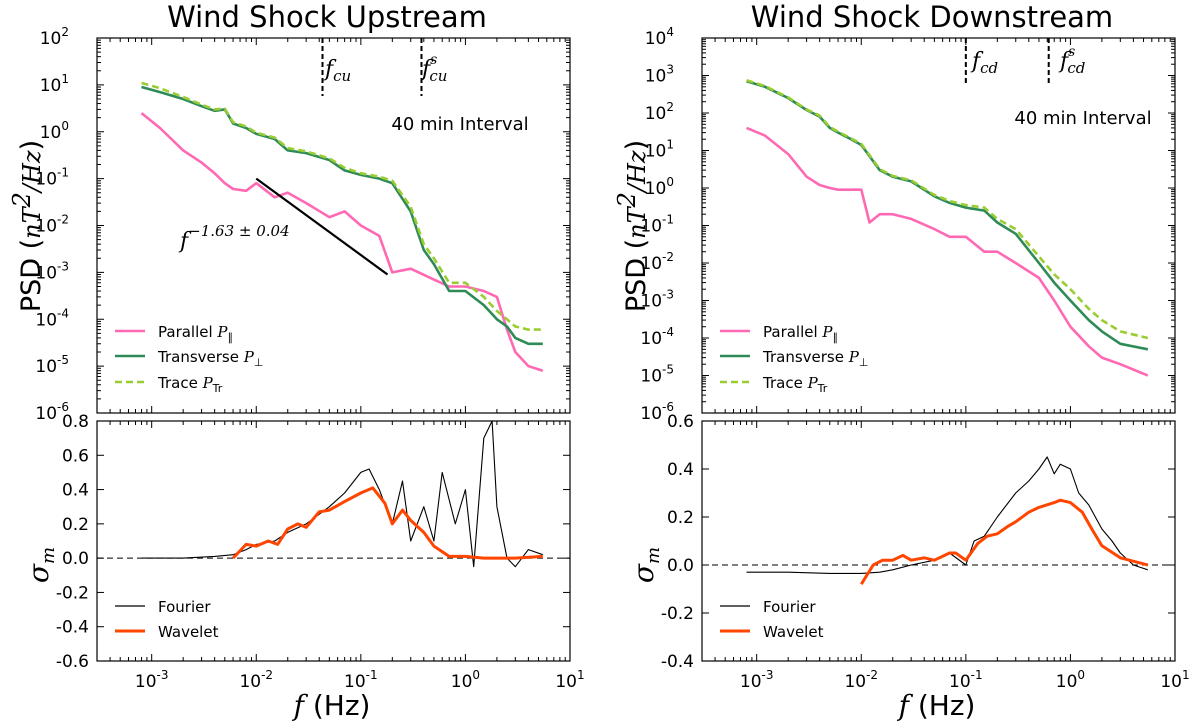  I want to click on downstream-sigma-ylabel: σm, so click(645, 565).